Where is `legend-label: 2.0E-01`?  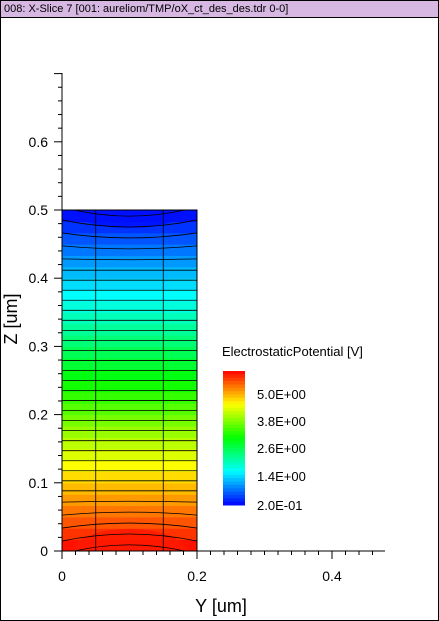 legend-label: 2.0E-01 is located at coordinates (280, 505).